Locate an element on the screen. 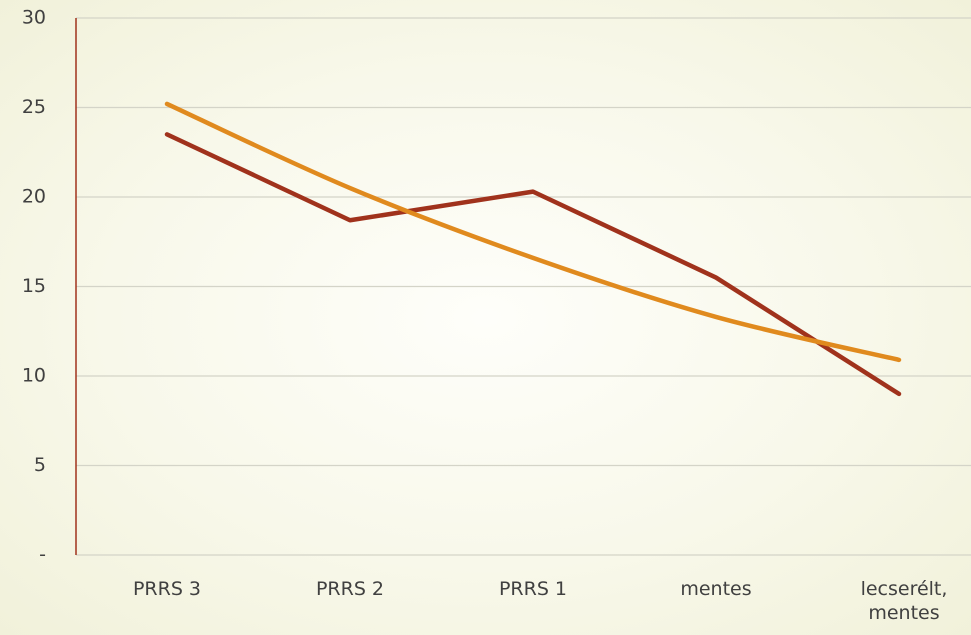 The image size is (971, 635). y-tick-label: 10 is located at coordinates (34, 376).